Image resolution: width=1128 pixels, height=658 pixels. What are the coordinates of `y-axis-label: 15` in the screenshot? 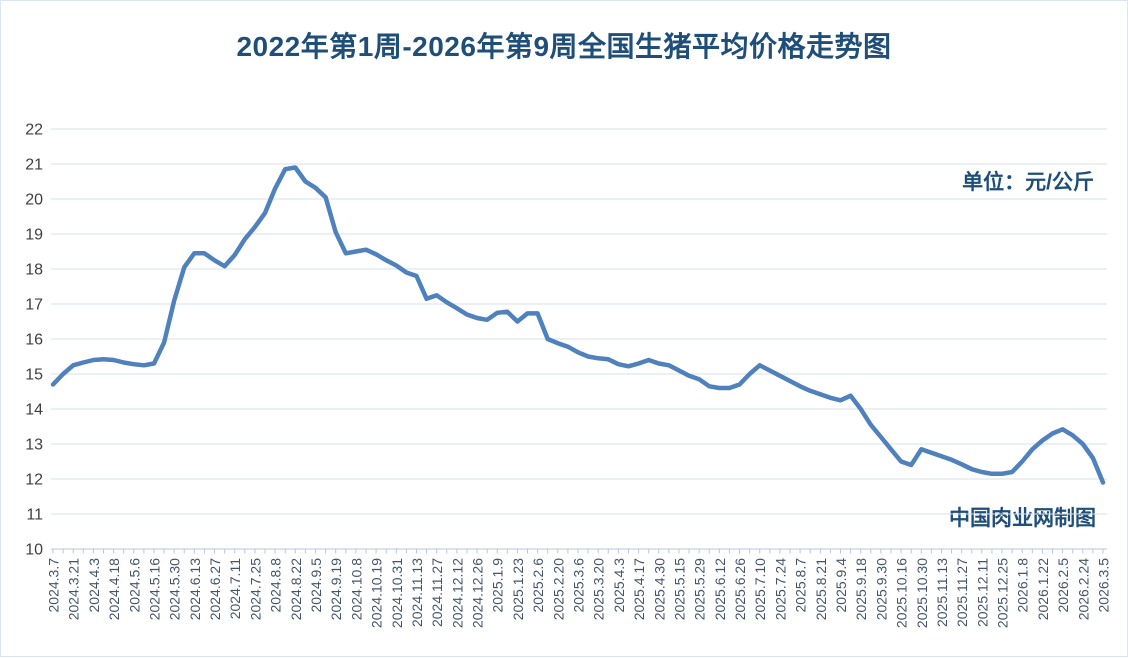 It's located at (34, 375).